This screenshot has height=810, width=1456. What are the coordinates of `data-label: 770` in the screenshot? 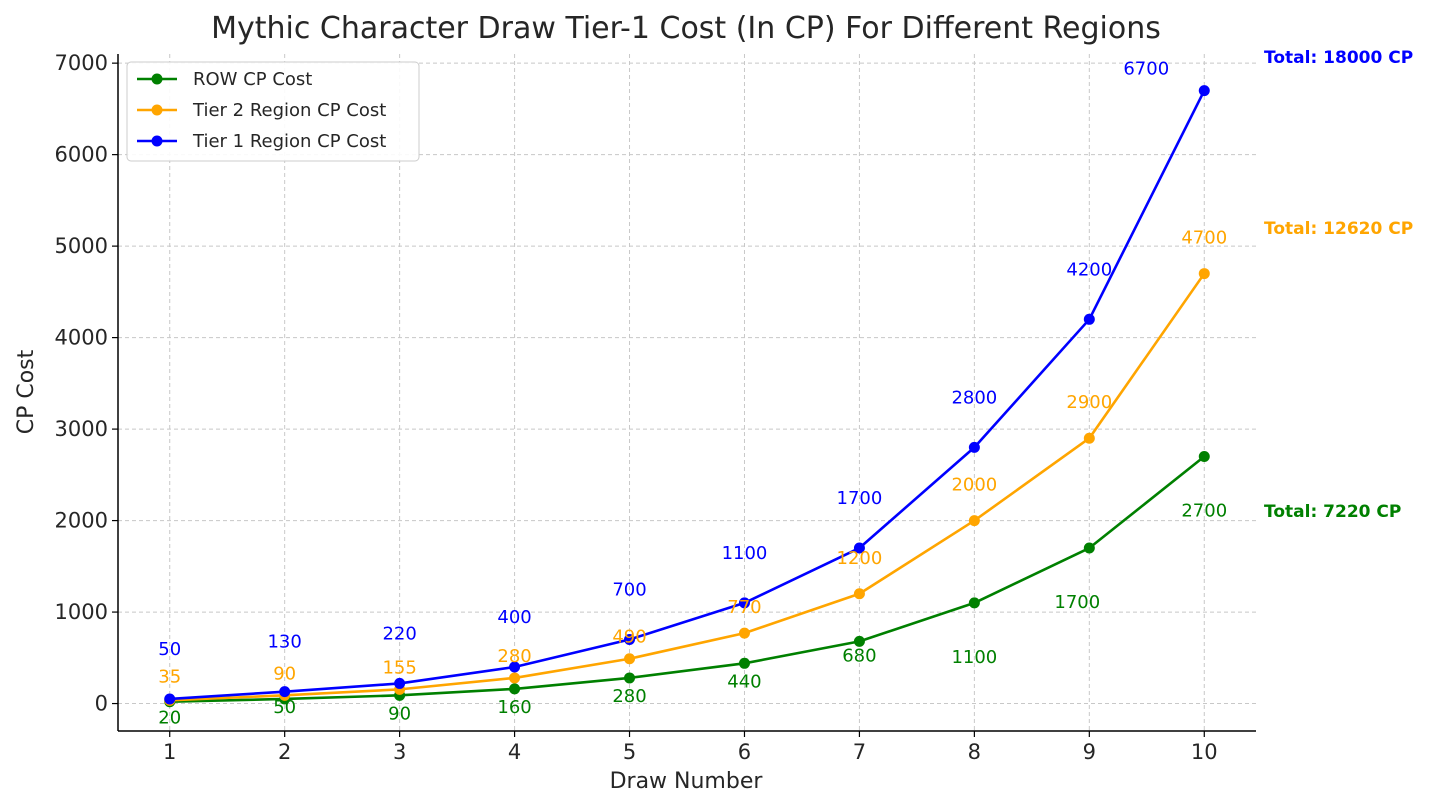 It's located at (744, 607).